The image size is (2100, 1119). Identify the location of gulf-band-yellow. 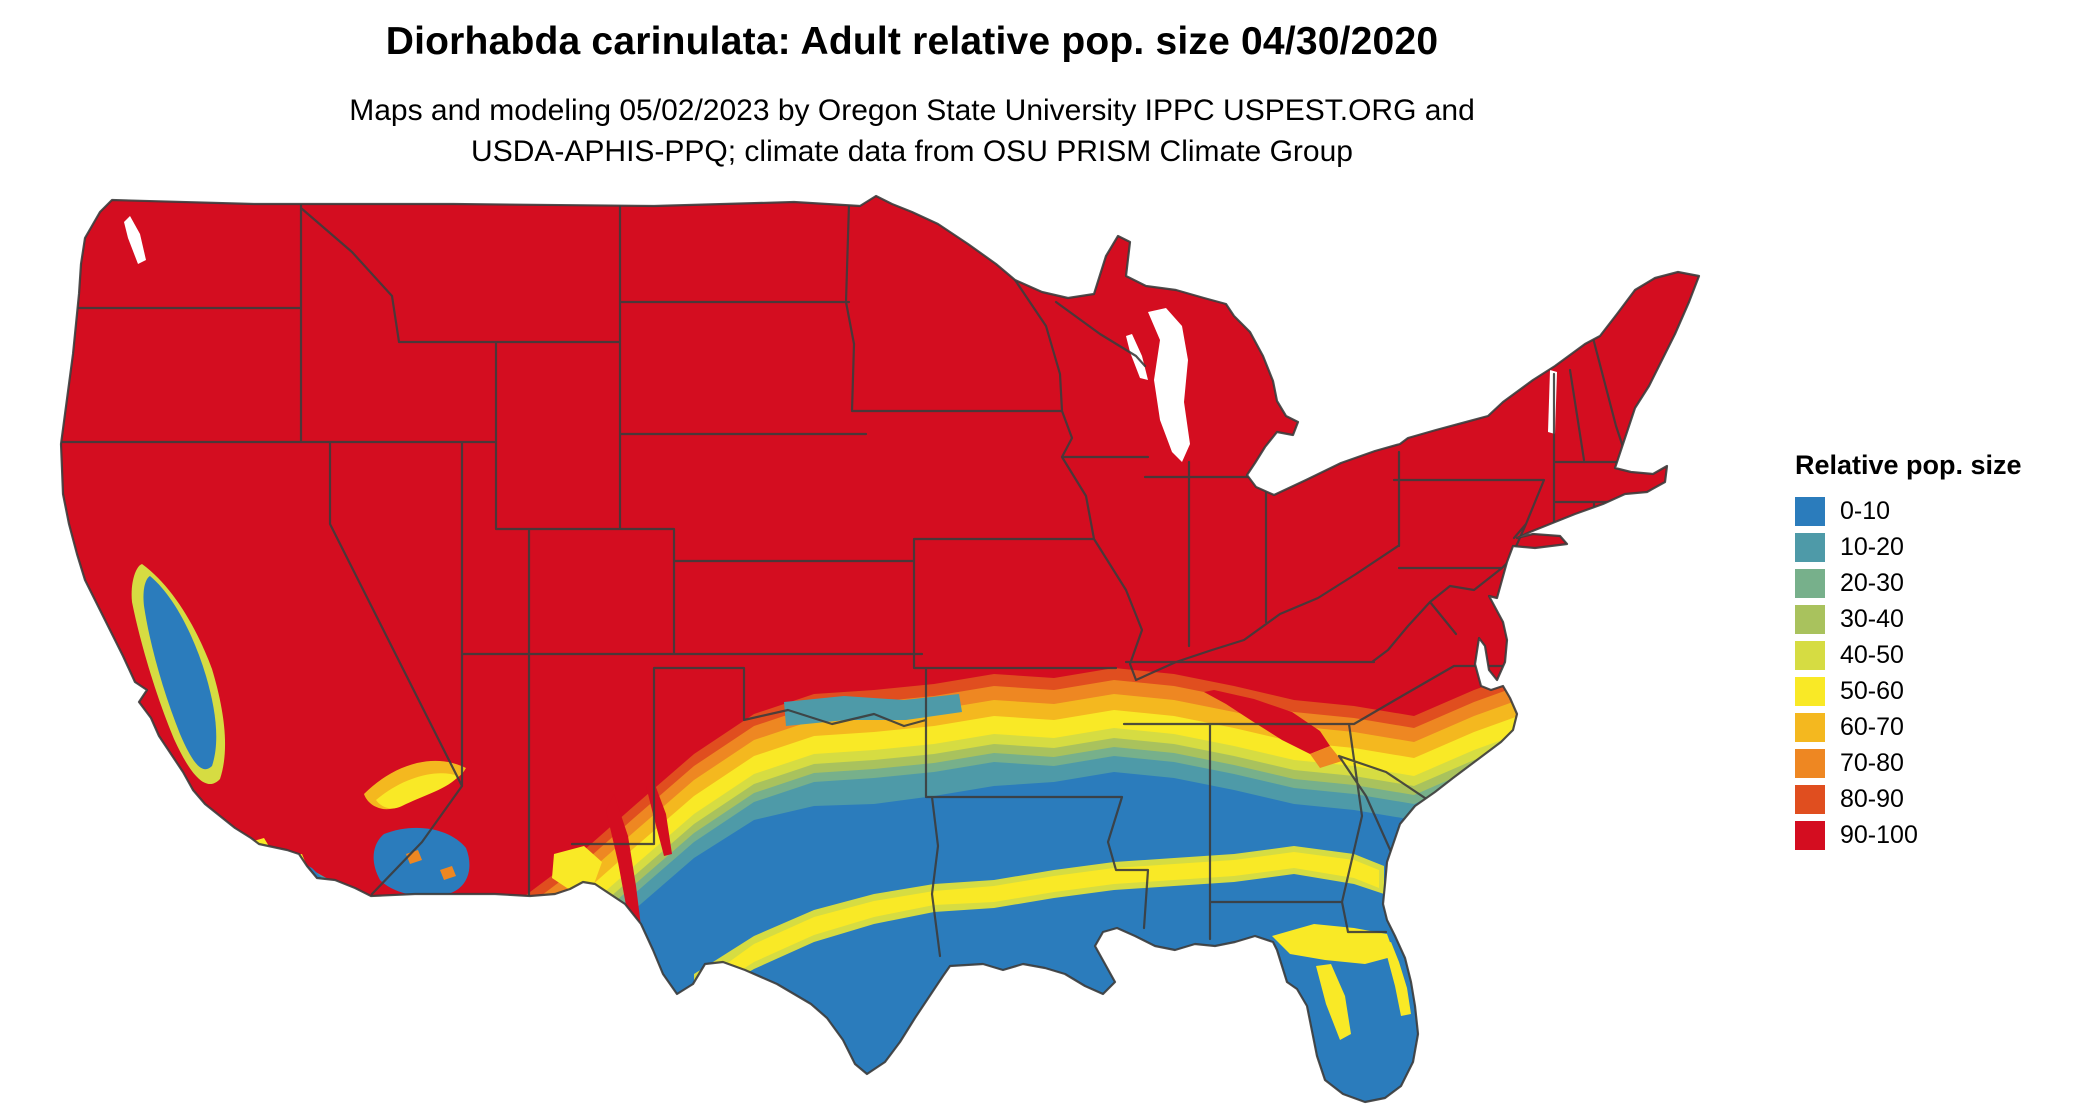
(1041, 923).